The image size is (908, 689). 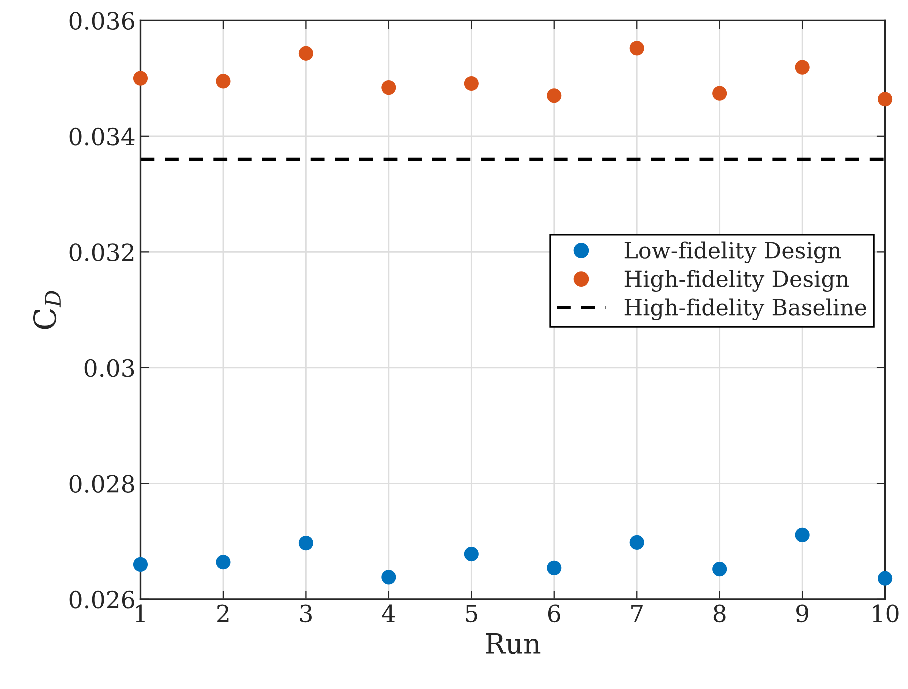 What do you see at coordinates (223, 613) in the screenshot?
I see `x-tick-label: 2` at bounding box center [223, 613].